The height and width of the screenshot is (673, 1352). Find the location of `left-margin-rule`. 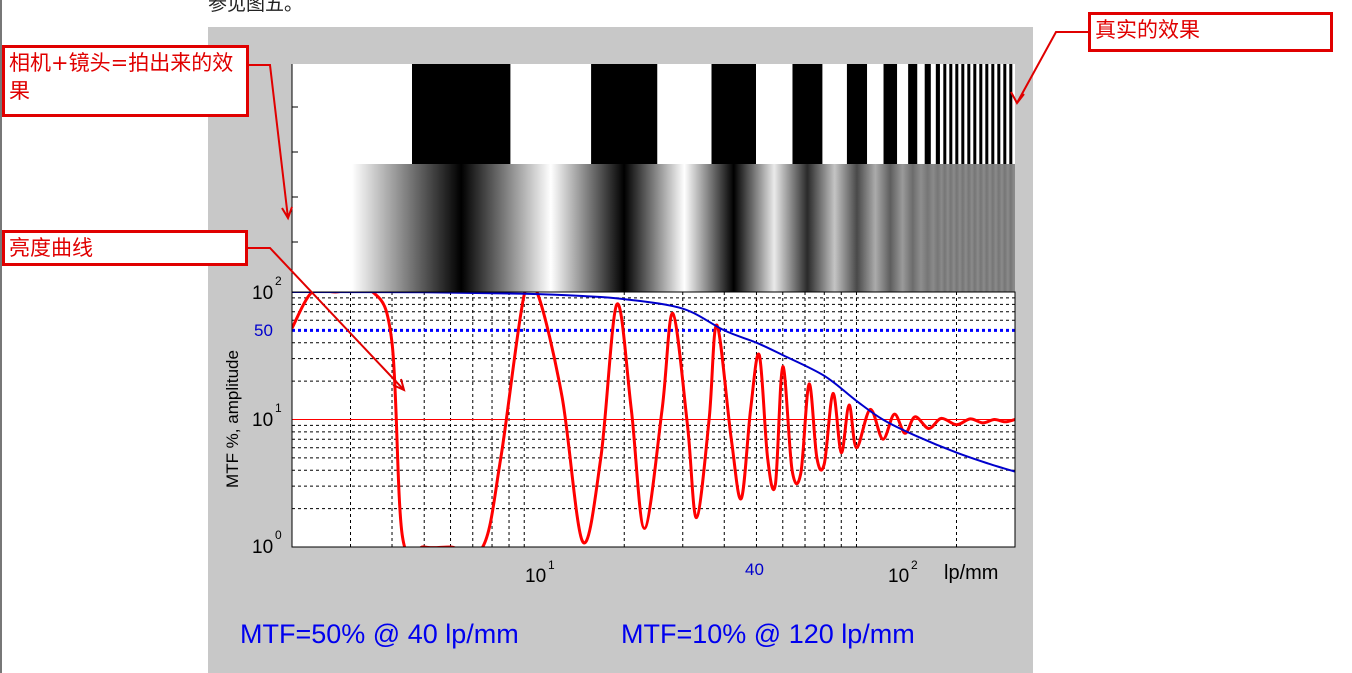

left-margin-rule is located at coordinates (1, 336).